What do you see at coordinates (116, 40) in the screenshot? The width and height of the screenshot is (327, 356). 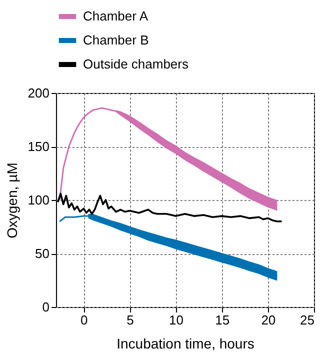 I see `legend-label: Chamber B` at bounding box center [116, 40].